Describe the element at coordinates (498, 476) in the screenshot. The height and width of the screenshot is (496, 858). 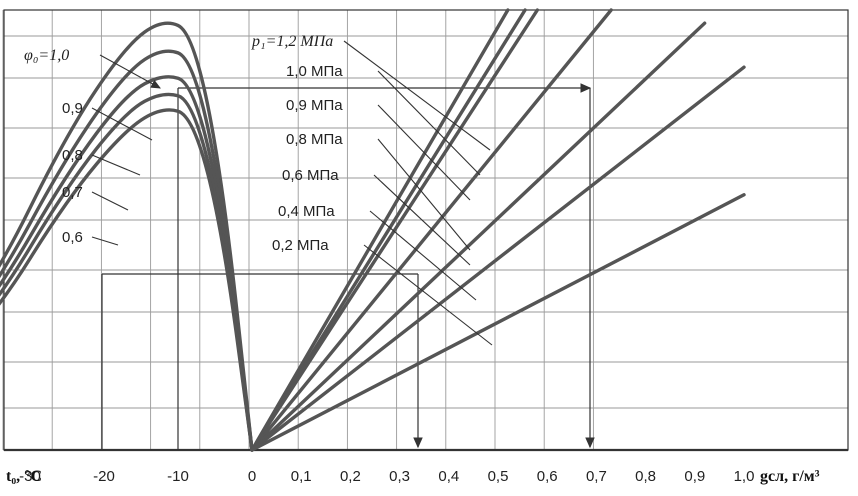
I see `tick-label-right: 0,5` at that location.